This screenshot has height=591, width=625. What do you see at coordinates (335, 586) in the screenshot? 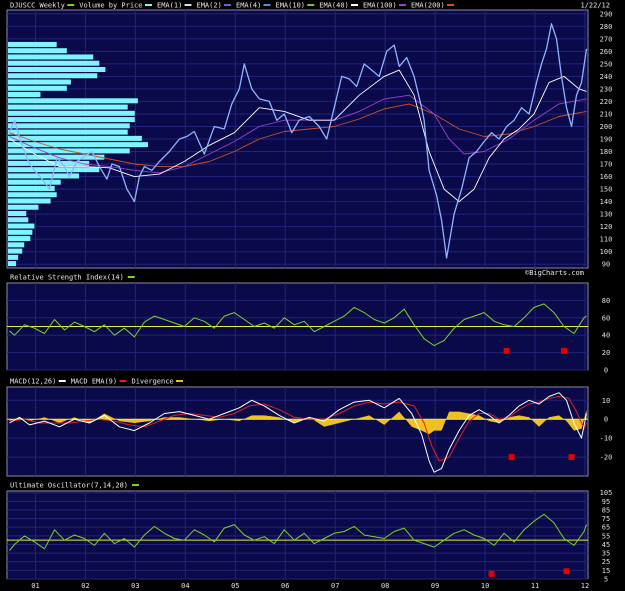
I see `x-tick-label: 07` at bounding box center [335, 586].